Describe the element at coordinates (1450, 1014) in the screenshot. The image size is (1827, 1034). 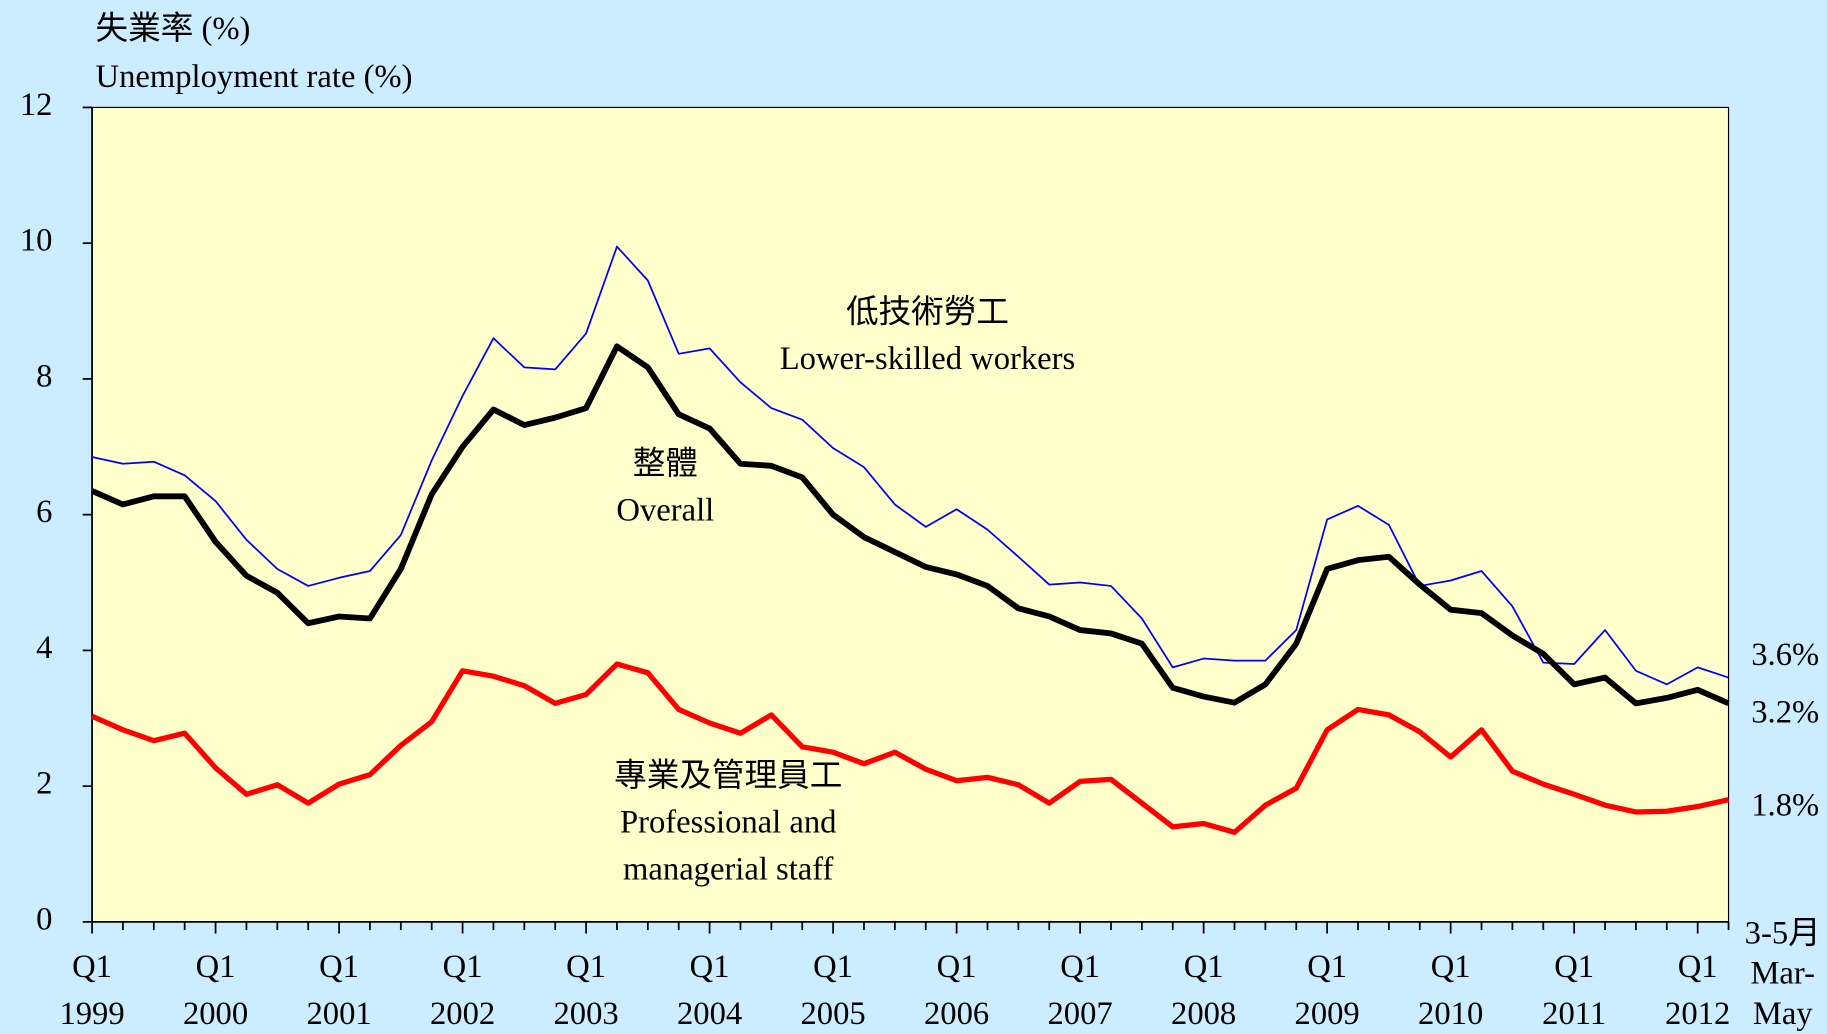
I see `x-tick-label: 2010` at that location.